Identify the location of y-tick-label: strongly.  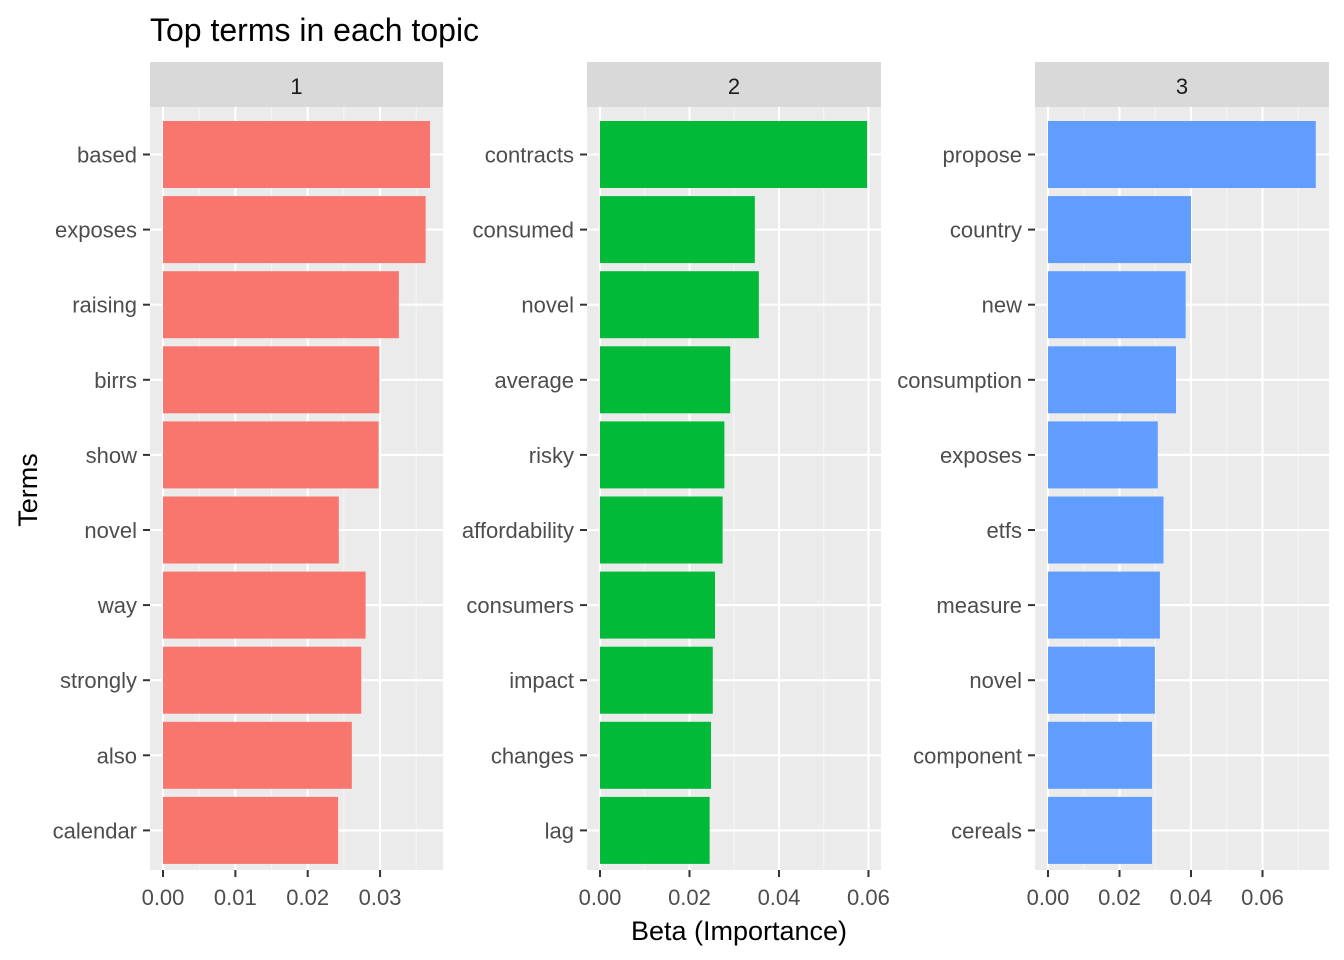
(98, 680).